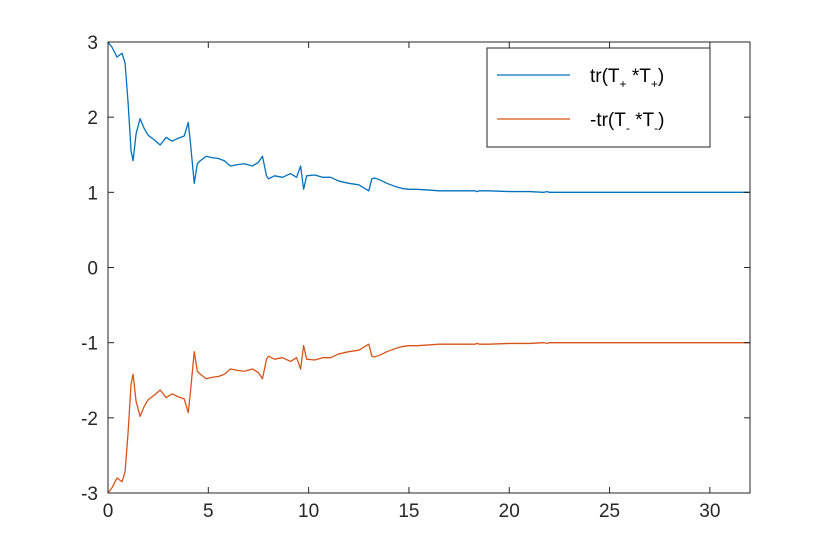 This screenshot has height=554, width=830. I want to click on x-tick-label-30: 30, so click(709, 511).